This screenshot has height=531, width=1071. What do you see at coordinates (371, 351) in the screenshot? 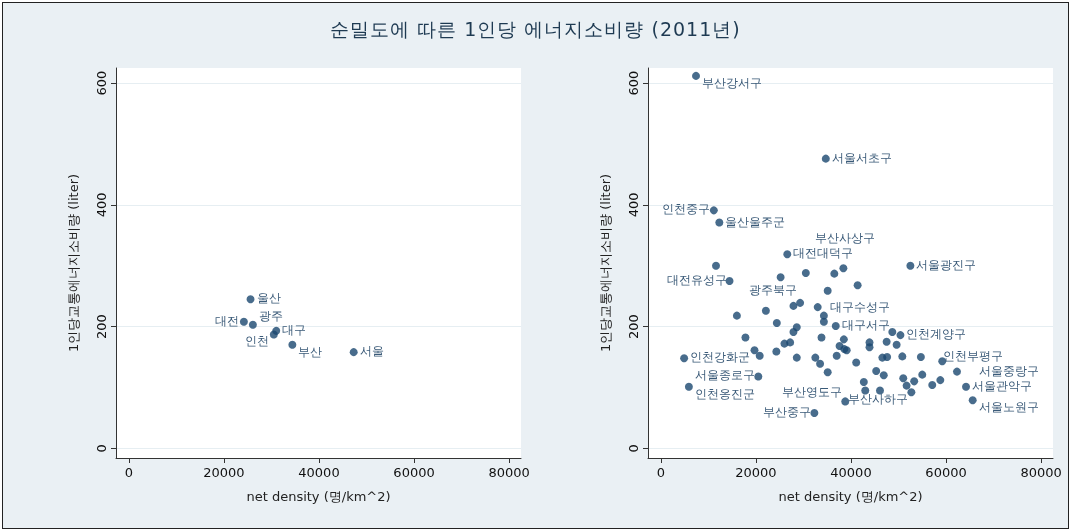
I see `annotation: 서울` at bounding box center [371, 351].